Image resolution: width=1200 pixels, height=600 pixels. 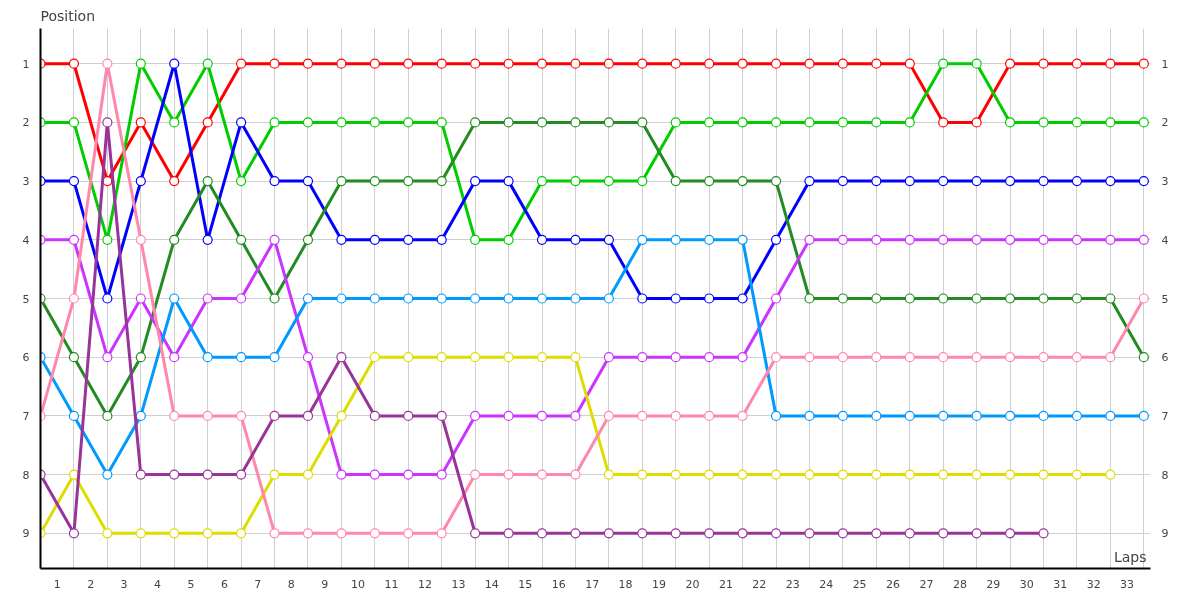 What do you see at coordinates (826, 584) in the screenshot?
I see `x-tick-label: 24` at bounding box center [826, 584].